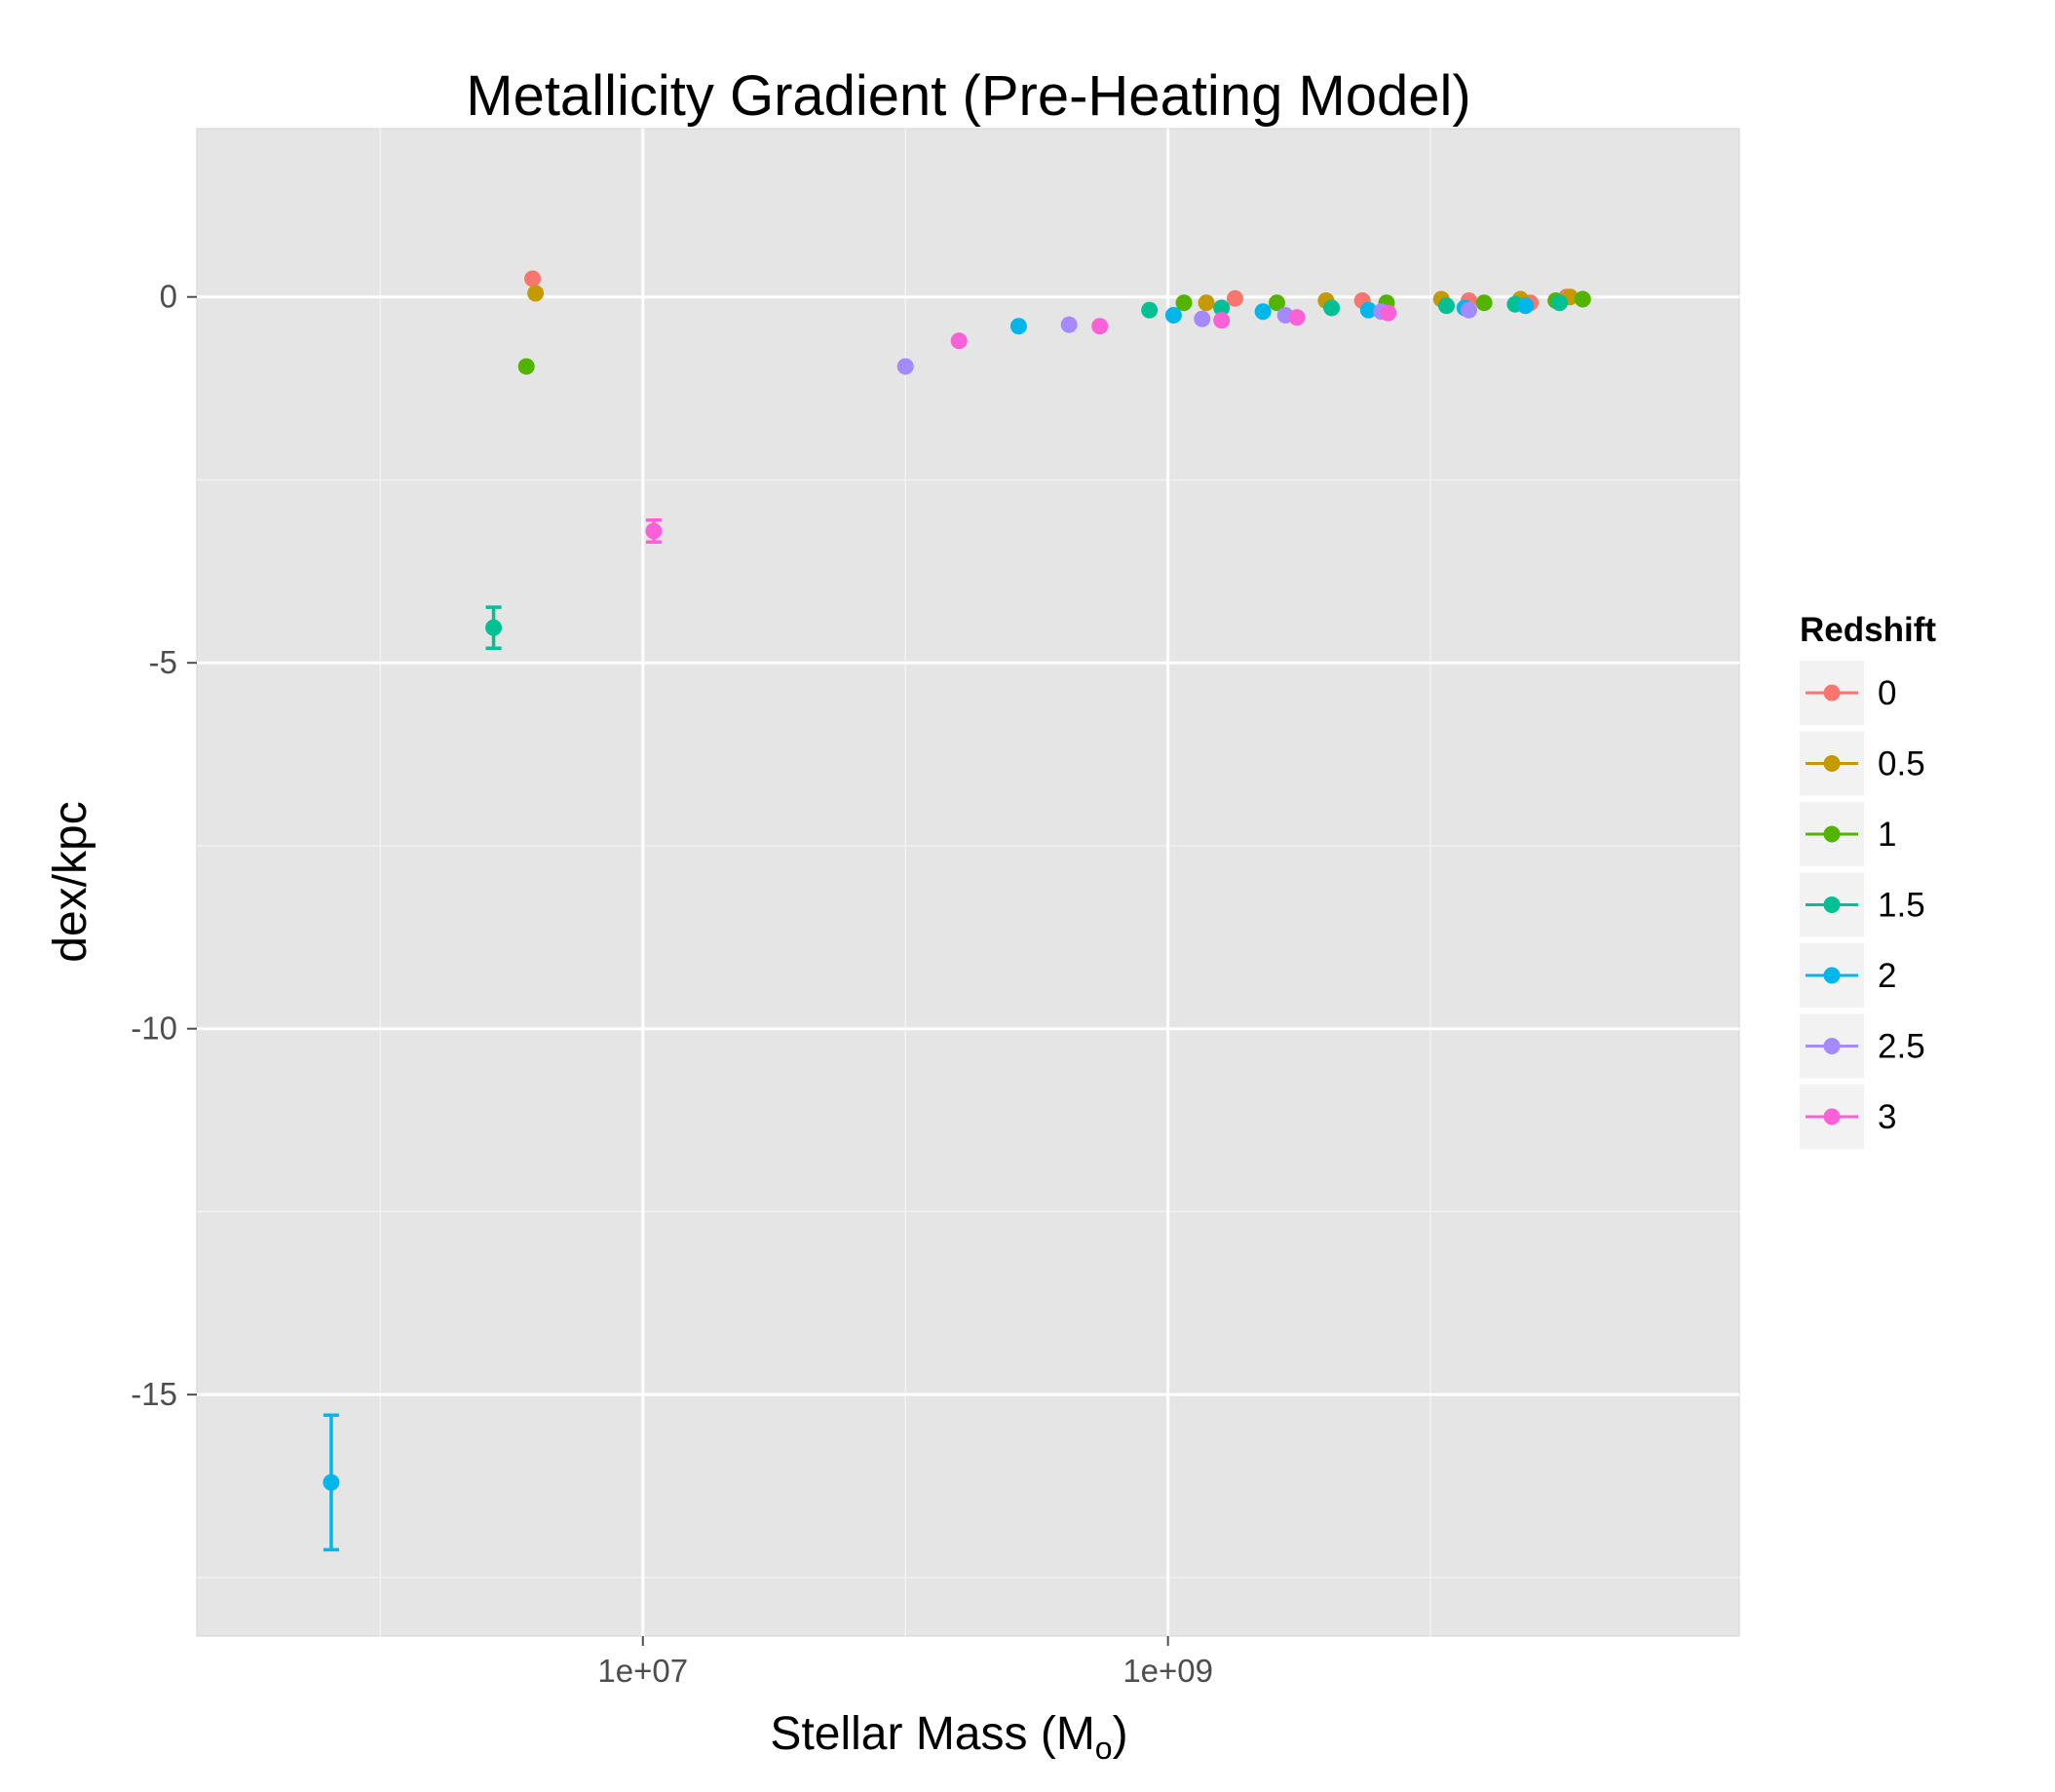 Image resolution: width=2055 pixels, height=1792 pixels. I want to click on x-axis-title: Stellar Mass (Mo), so click(949, 1737).